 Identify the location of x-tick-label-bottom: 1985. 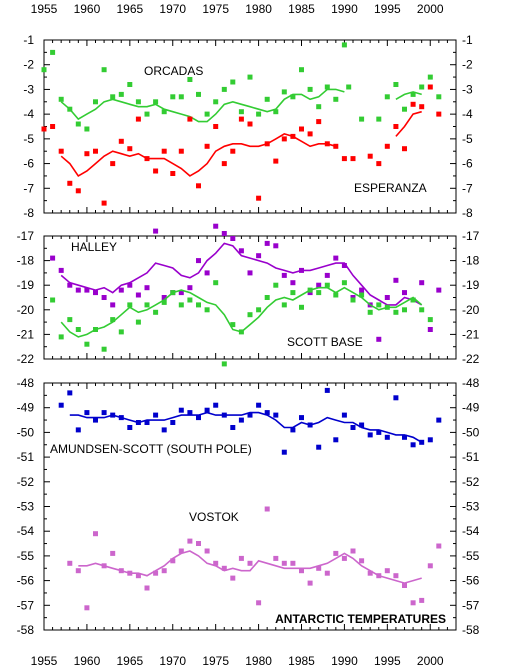
(301, 661).